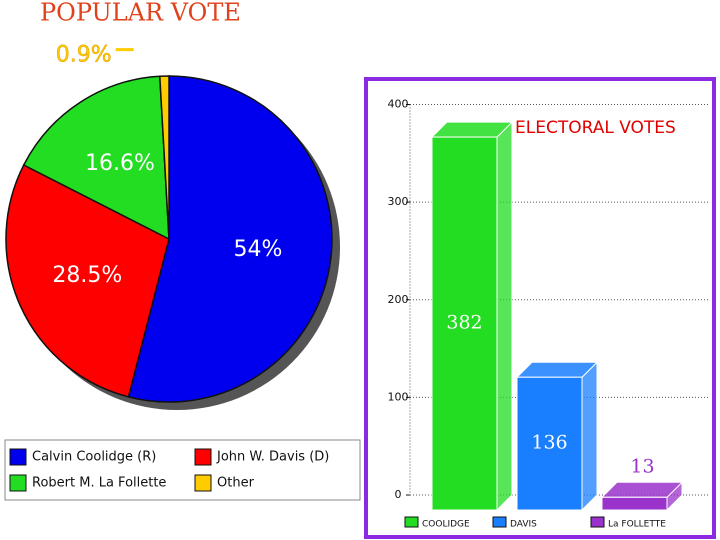 Image resolution: width=720 pixels, height=540 pixels. Describe the element at coordinates (120, 163) in the screenshot. I see `pie-value-label: 16.6%` at that location.